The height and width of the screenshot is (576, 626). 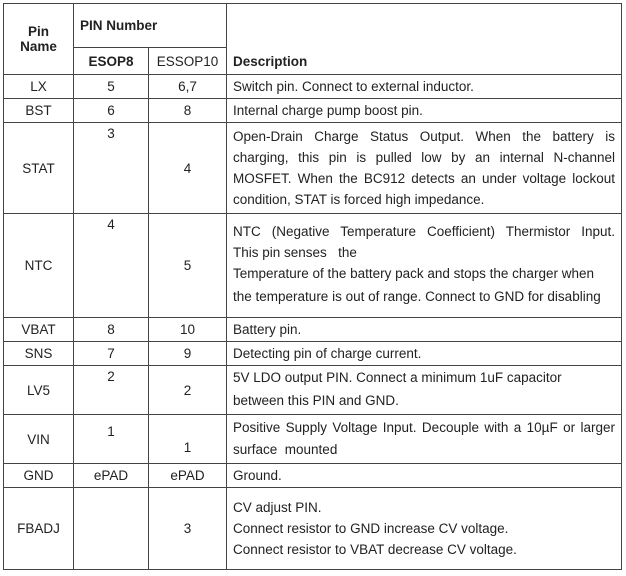 I want to click on pin-name: SNS, so click(x=38, y=353).